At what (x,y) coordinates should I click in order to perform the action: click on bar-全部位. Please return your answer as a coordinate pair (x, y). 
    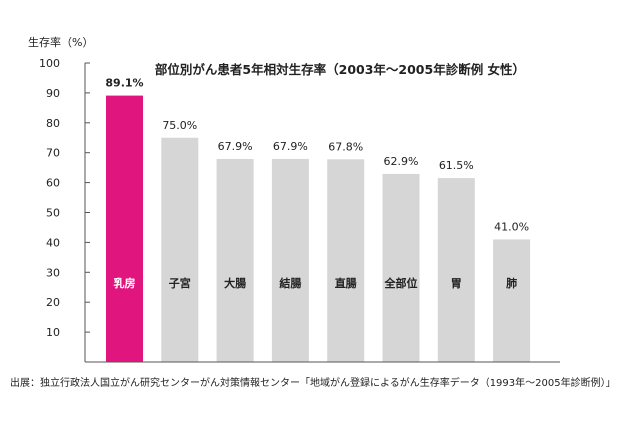
    Looking at the image, I should click on (401, 267).